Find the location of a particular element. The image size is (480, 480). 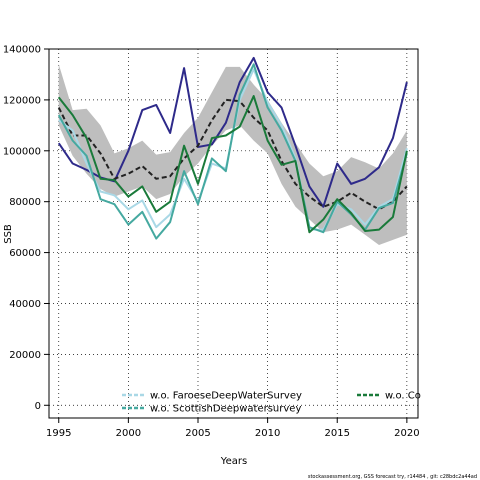

y-axis: 0 20000 40000 60000 80000 100000 120000 140000 is located at coordinates (26, 228).